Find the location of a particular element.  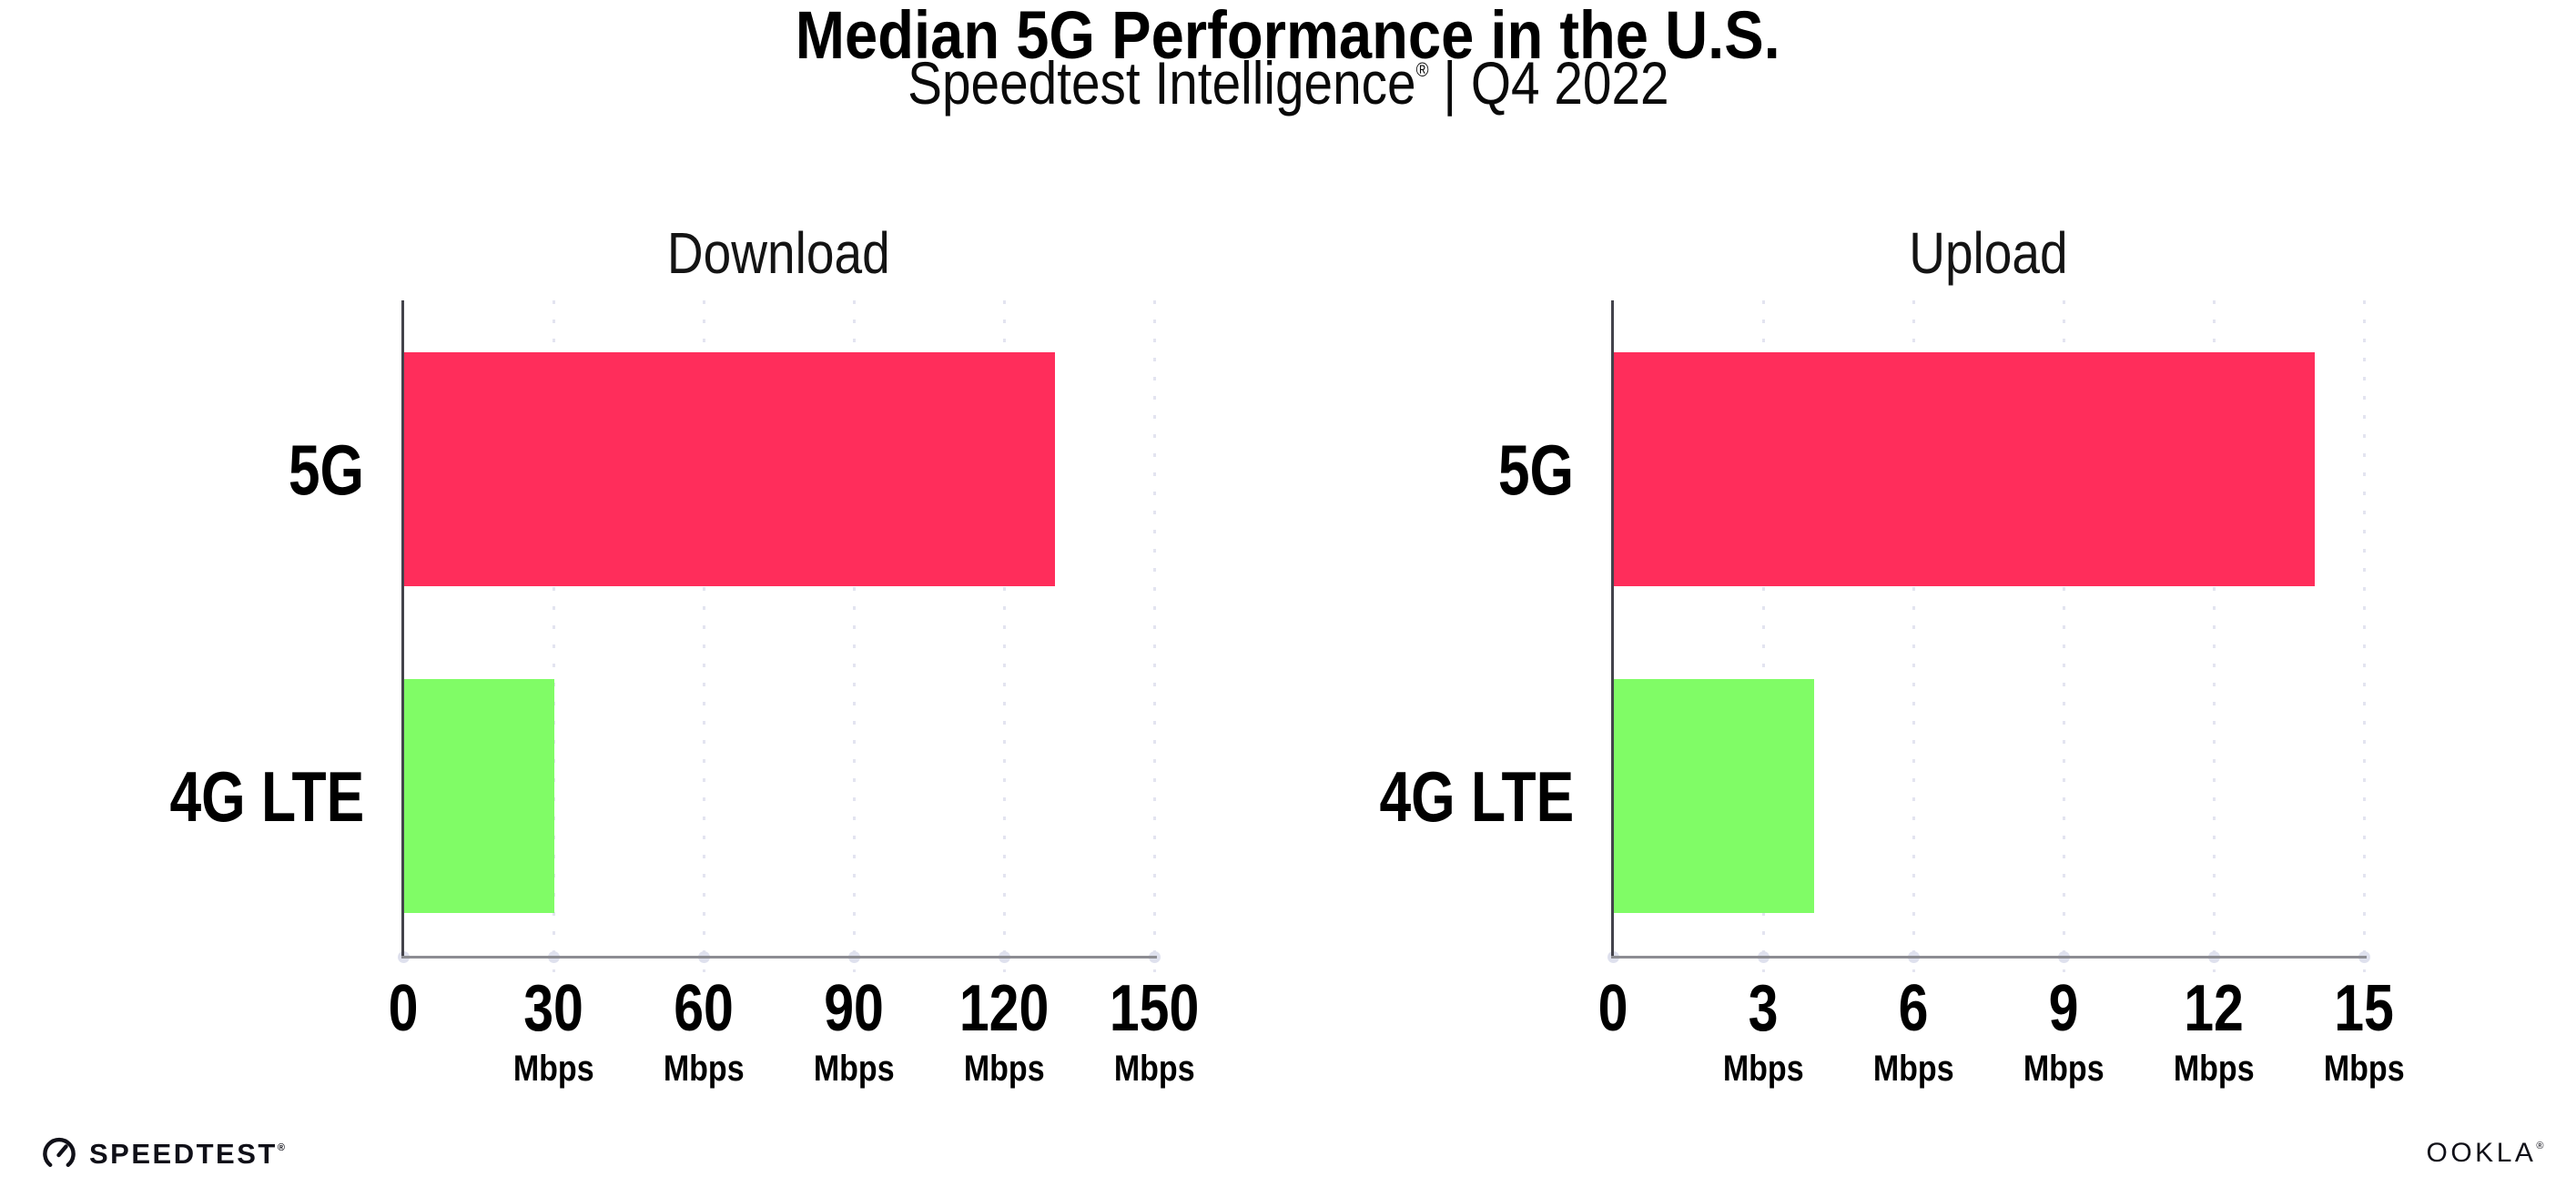

speedtest-registered-mark: ® is located at coordinates (282, 1147).